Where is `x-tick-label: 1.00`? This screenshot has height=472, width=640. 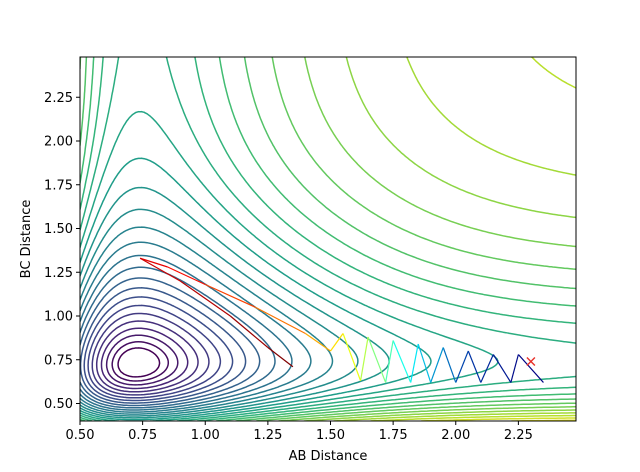 x-tick-label: 1.00 is located at coordinates (205, 435).